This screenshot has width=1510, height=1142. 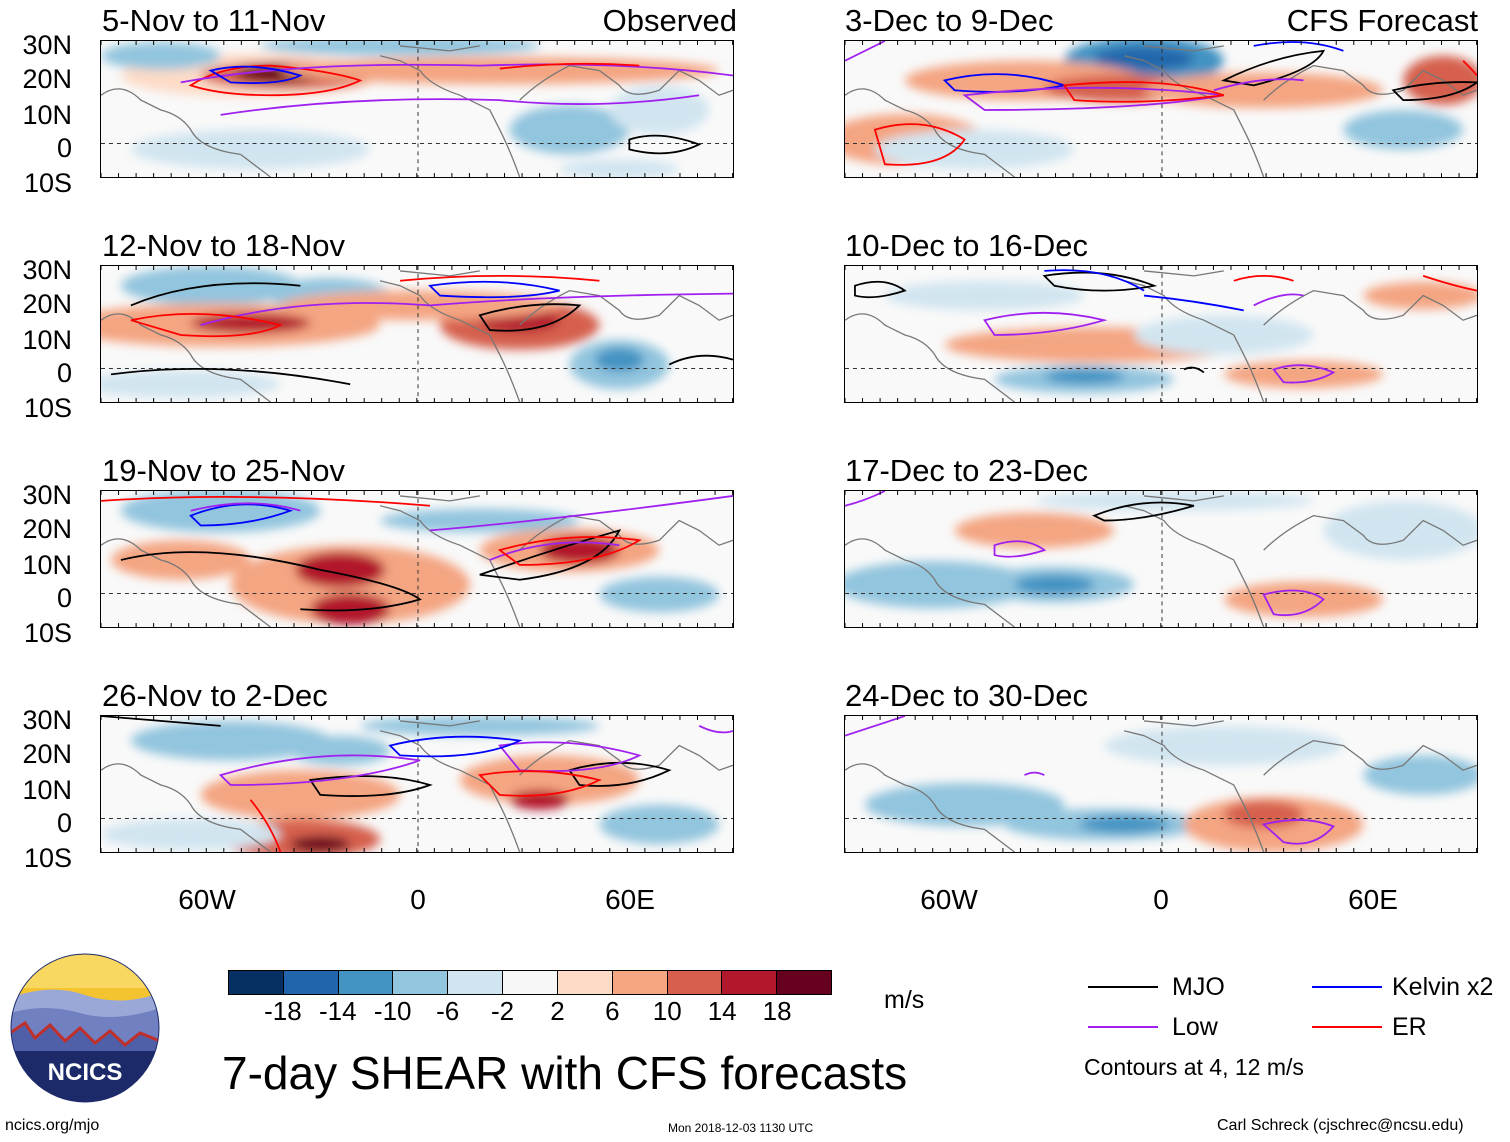 I want to click on panel-title-p2: 12-Nov to 18-Nov, so click(x=223, y=245).